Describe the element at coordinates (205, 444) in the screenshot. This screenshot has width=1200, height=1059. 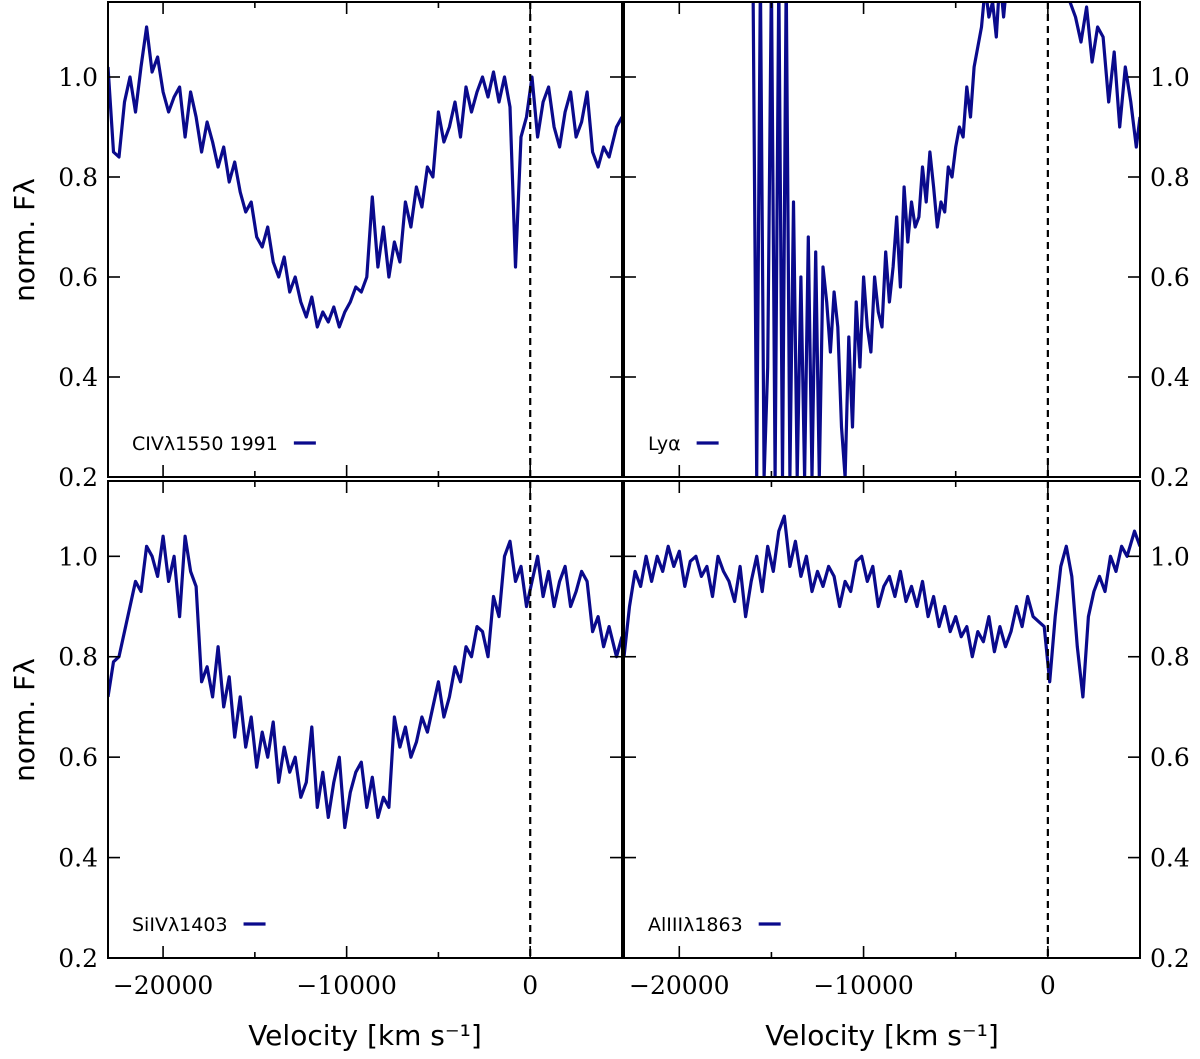
I see `legend-label-civ: CIVλ1550 1991` at that location.